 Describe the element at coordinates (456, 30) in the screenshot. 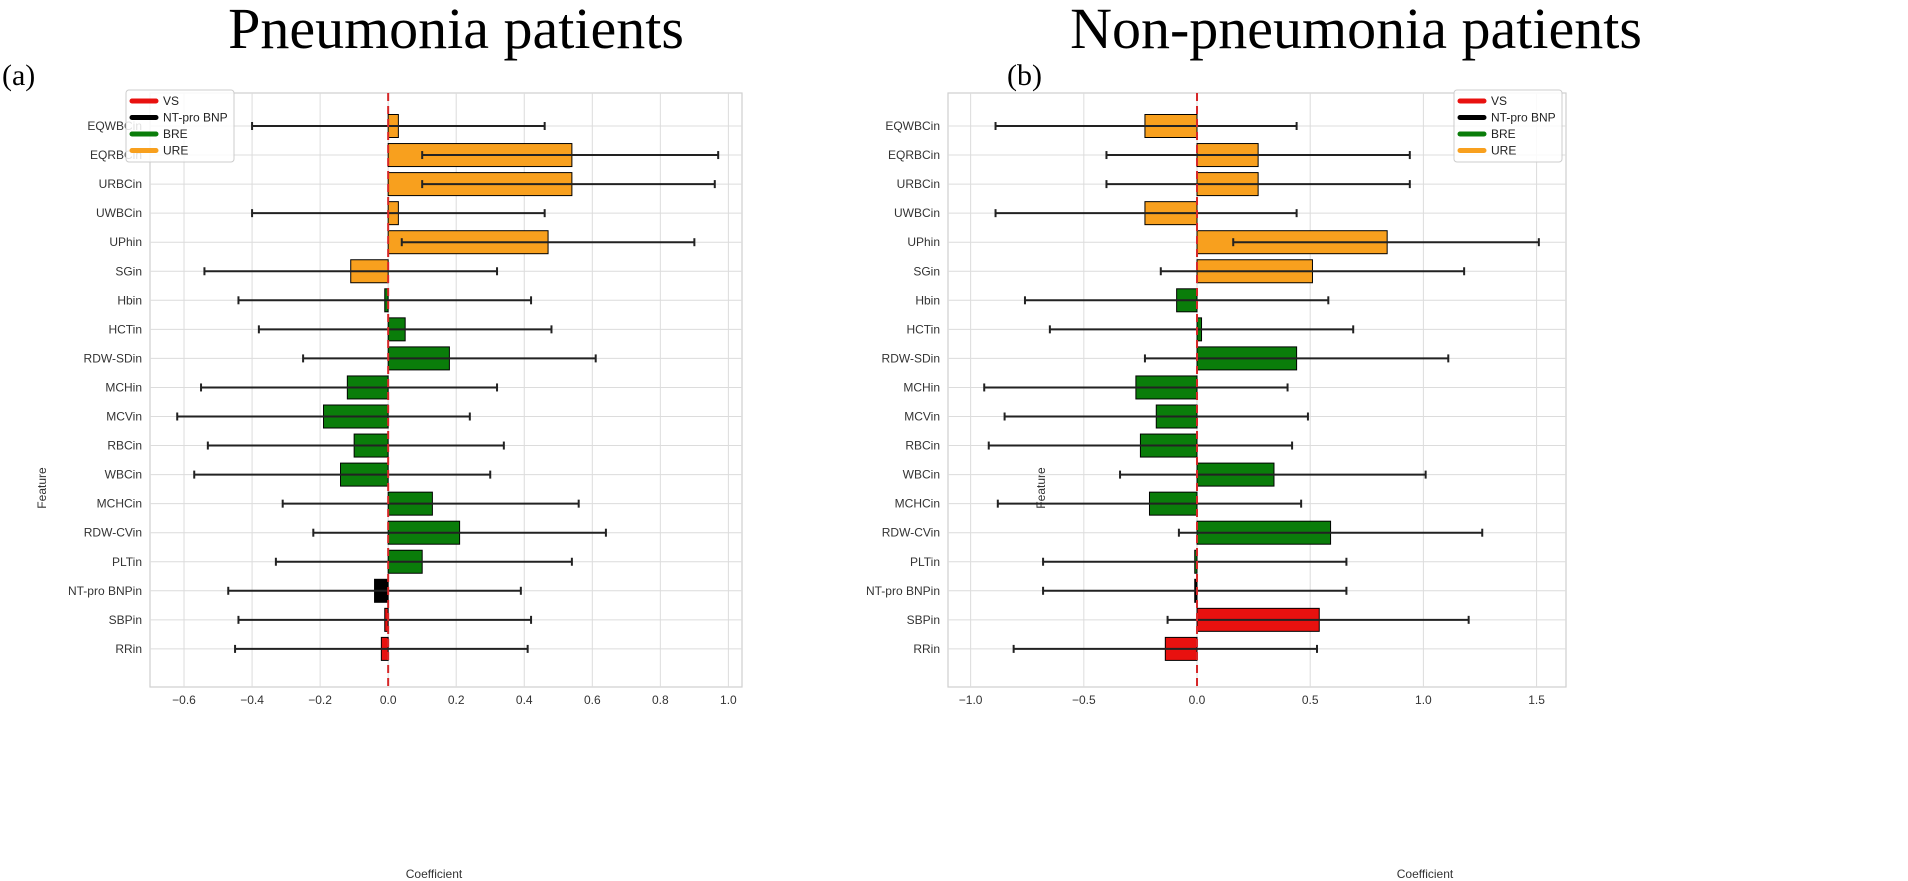

I see `chart-title: Pneumonia patients` at that location.